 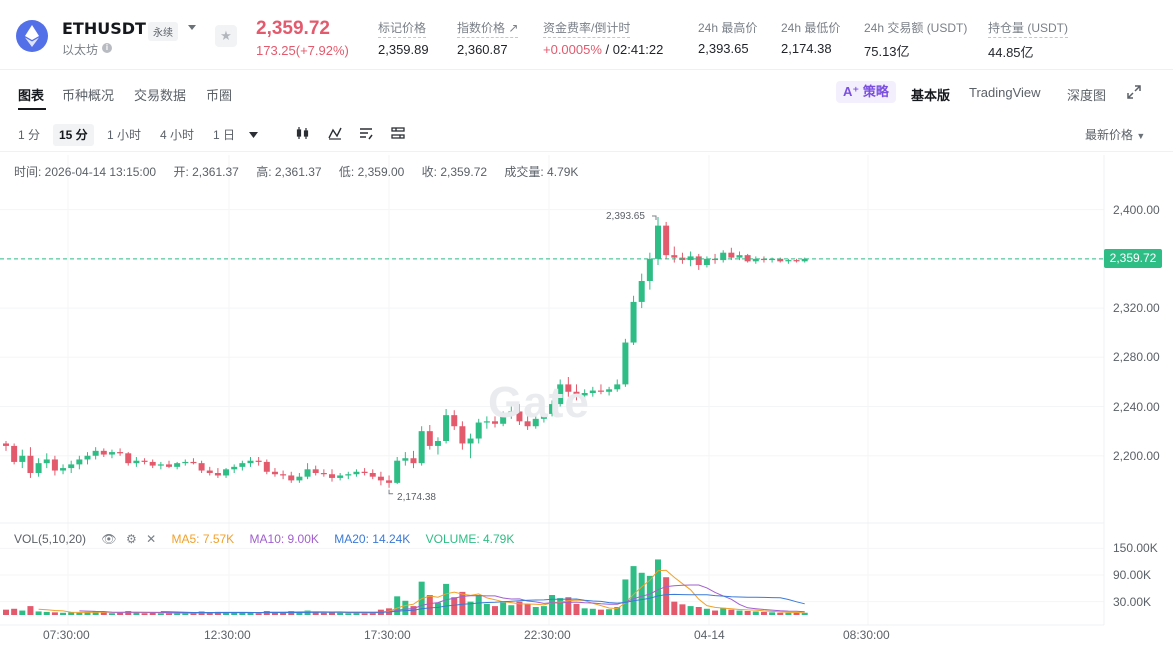 What do you see at coordinates (303, 133) in the screenshot?
I see `candlestick-type-icon` at bounding box center [303, 133].